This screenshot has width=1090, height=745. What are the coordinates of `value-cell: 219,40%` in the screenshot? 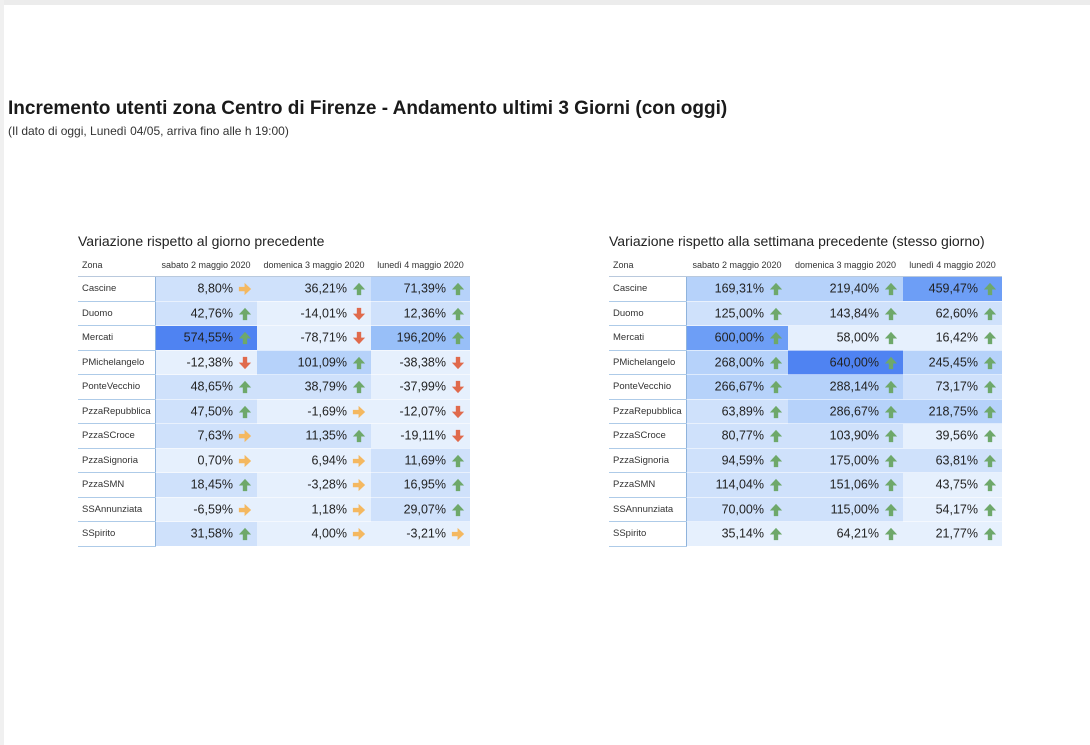 It's located at (845, 289).